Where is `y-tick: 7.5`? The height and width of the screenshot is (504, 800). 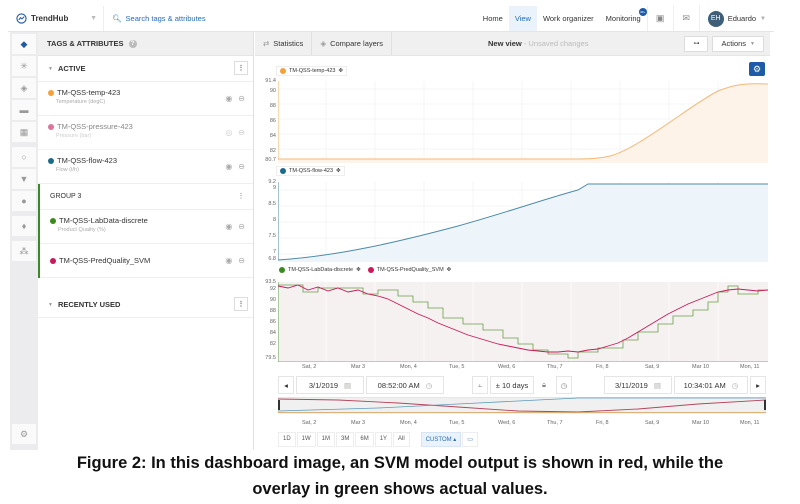
y-tick: 7.5 is located at coordinates (272, 236).